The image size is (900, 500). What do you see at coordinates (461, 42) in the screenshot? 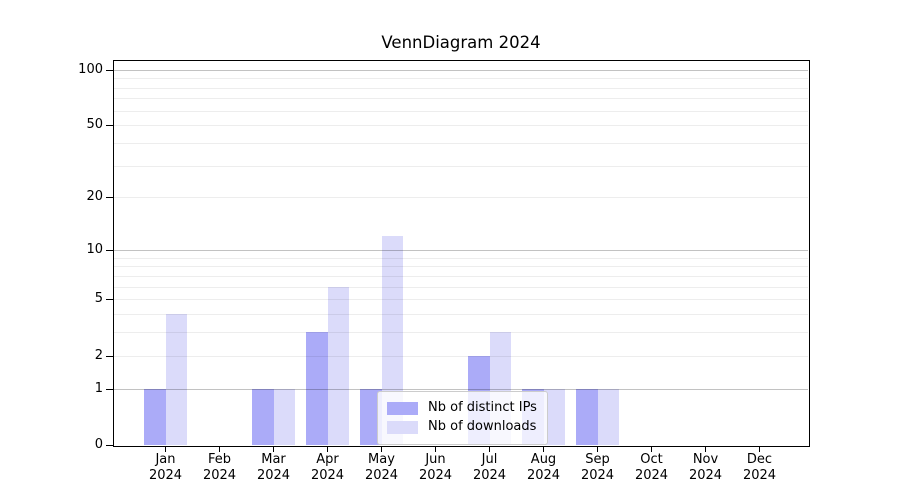
I see `chart-title: VennDiagram 2024` at bounding box center [461, 42].